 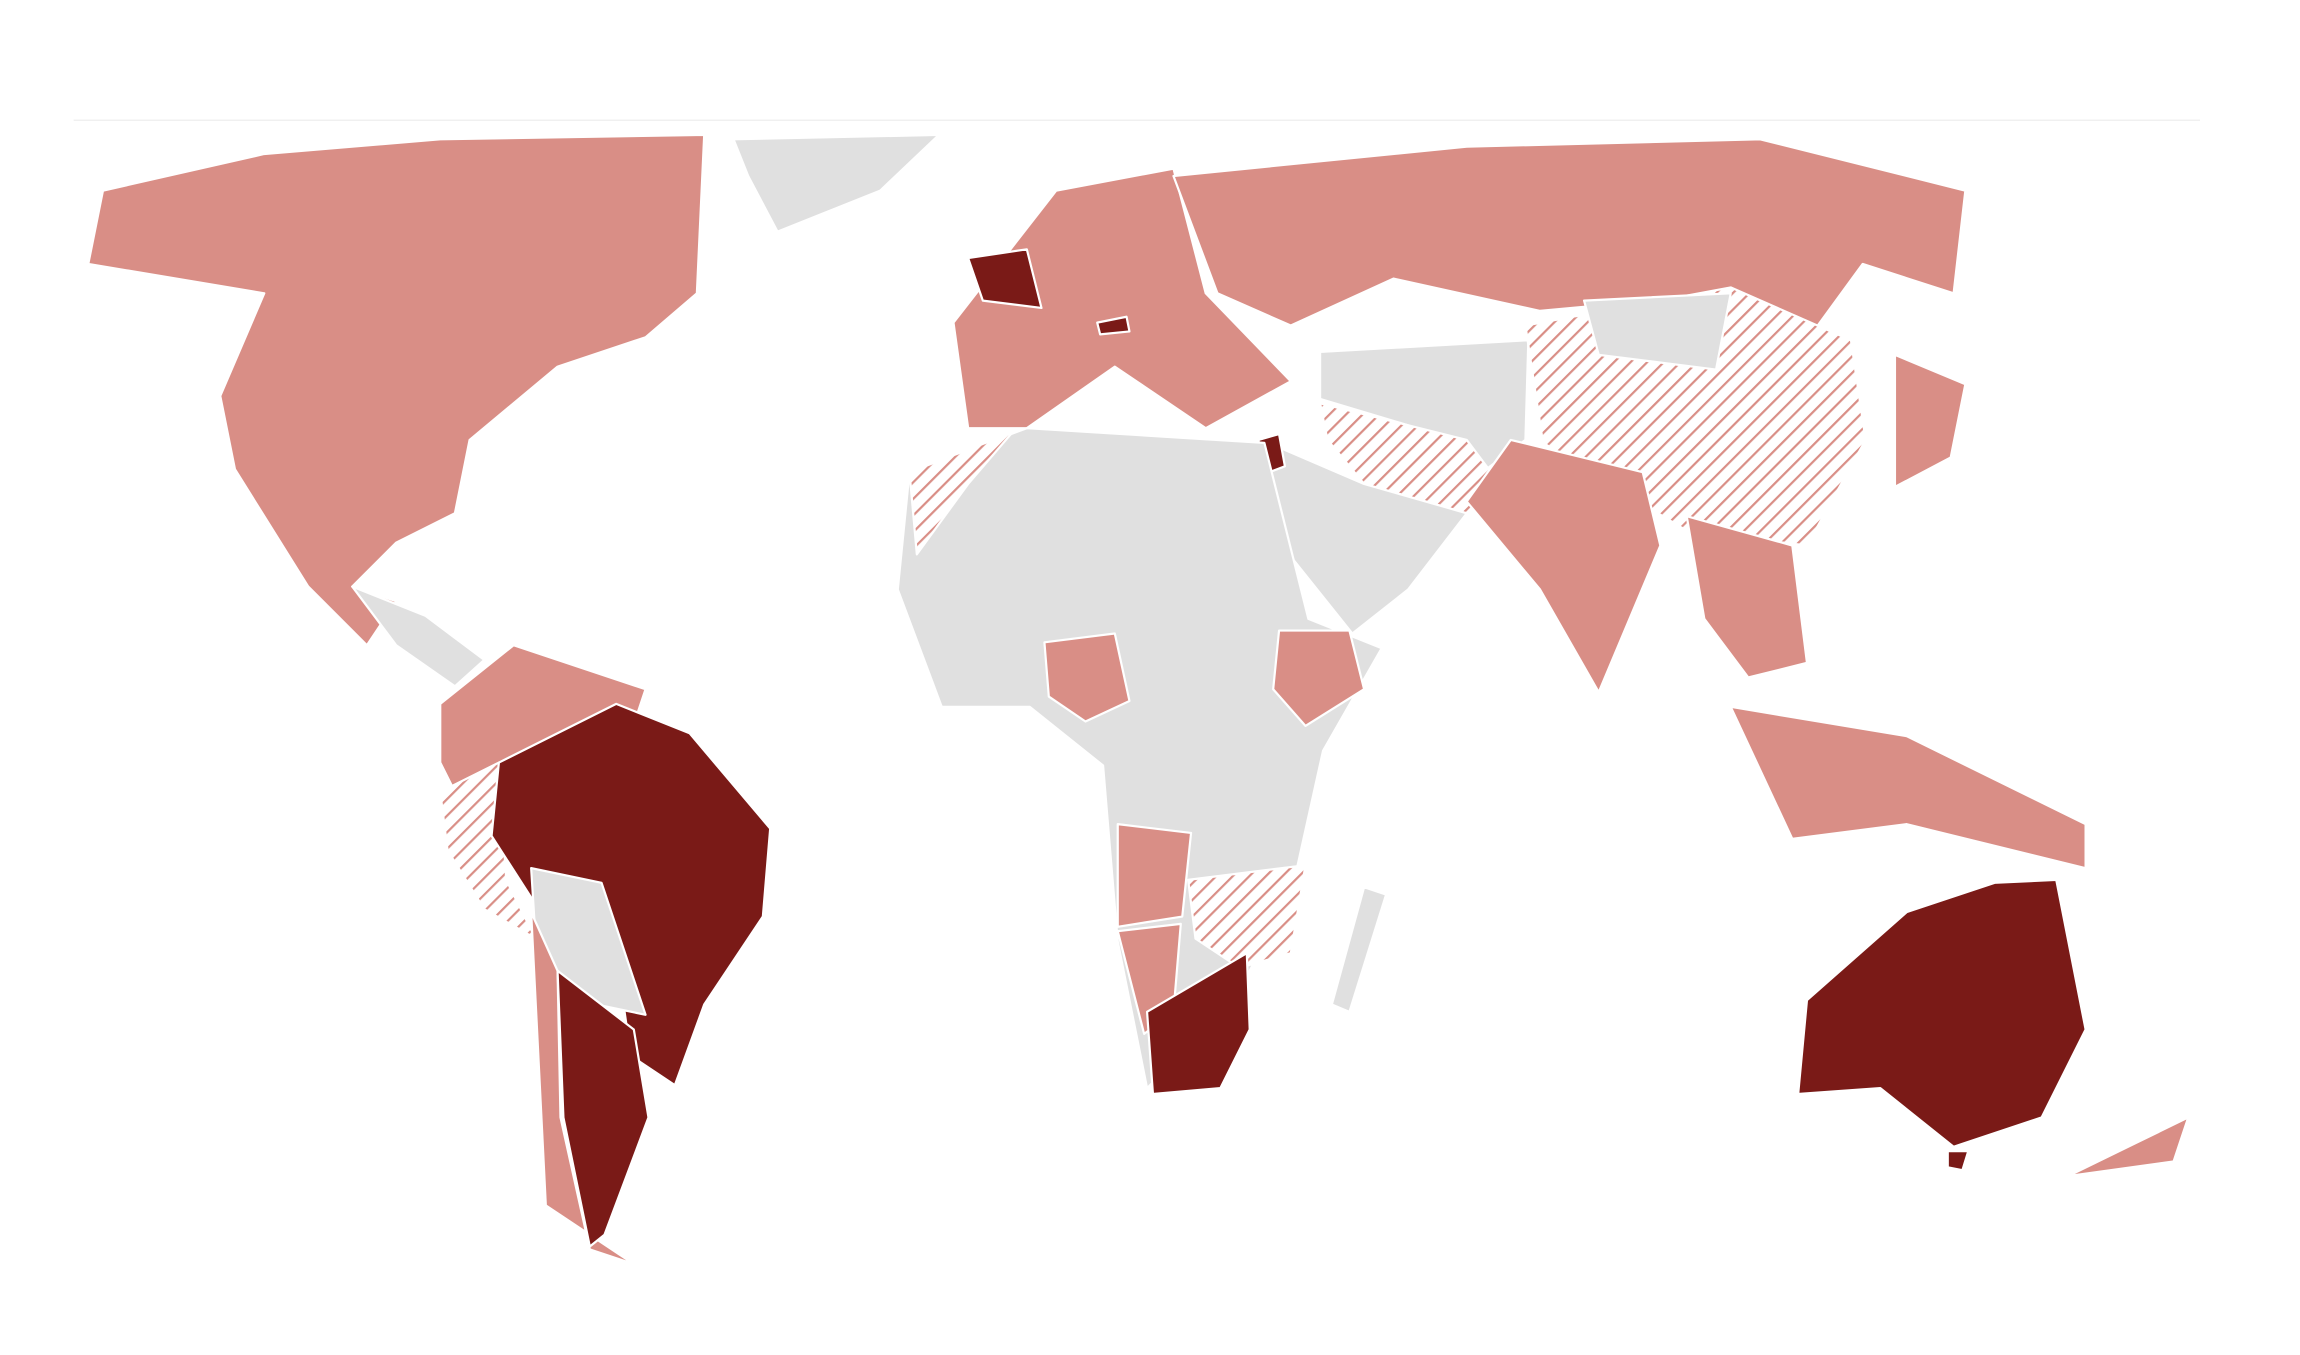 What do you see at coordinates (1942, 1013) in the screenshot?
I see `australia` at bounding box center [1942, 1013].